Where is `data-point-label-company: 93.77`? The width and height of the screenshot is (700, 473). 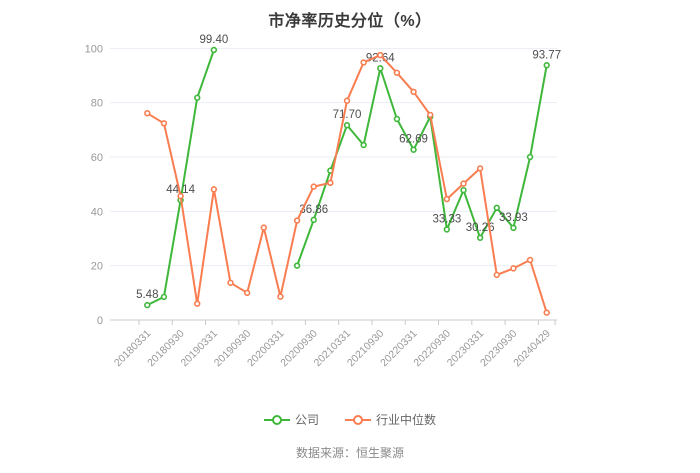
data-point-label-company: 93.77 is located at coordinates (546, 55).